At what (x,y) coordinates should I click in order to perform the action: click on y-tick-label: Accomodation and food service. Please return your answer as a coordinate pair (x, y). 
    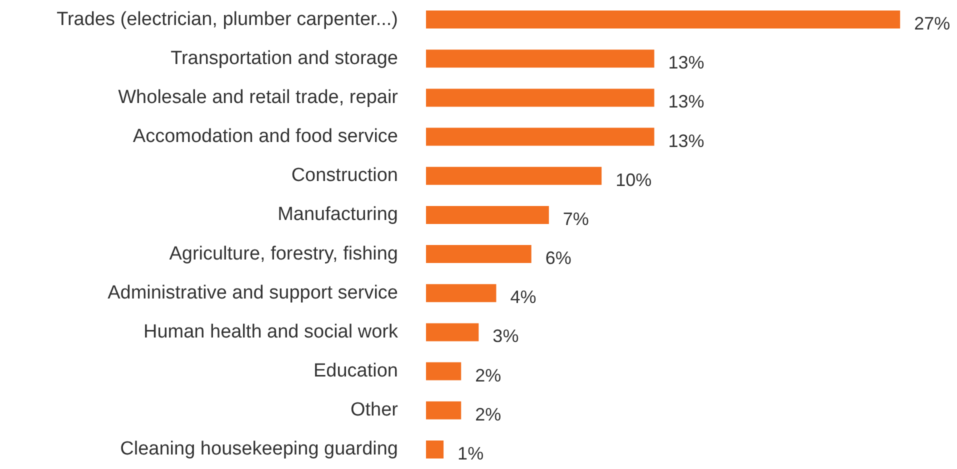
    Looking at the image, I should click on (265, 137).